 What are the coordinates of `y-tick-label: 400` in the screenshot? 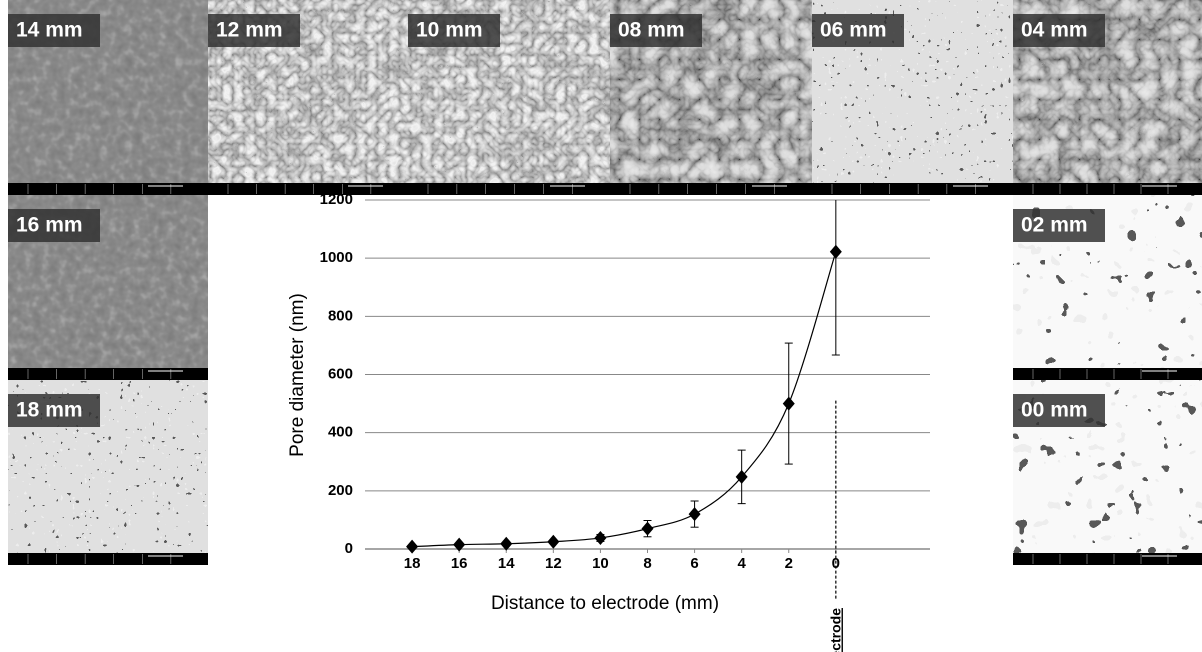 It's located at (340, 432).